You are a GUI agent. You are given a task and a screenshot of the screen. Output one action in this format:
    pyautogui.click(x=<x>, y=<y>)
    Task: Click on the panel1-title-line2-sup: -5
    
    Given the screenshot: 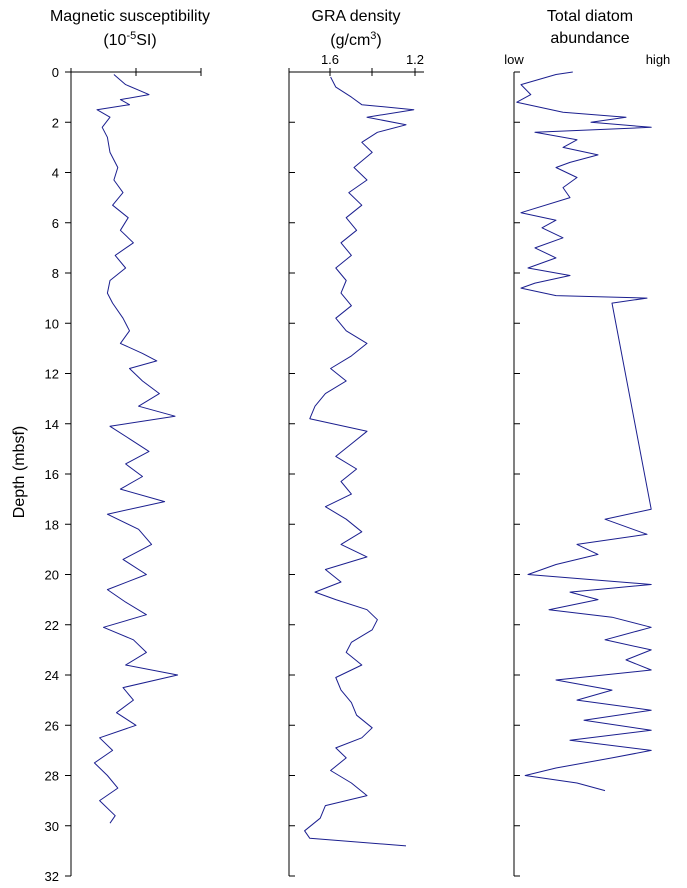 What is the action you would take?
    pyautogui.click(x=131, y=36)
    